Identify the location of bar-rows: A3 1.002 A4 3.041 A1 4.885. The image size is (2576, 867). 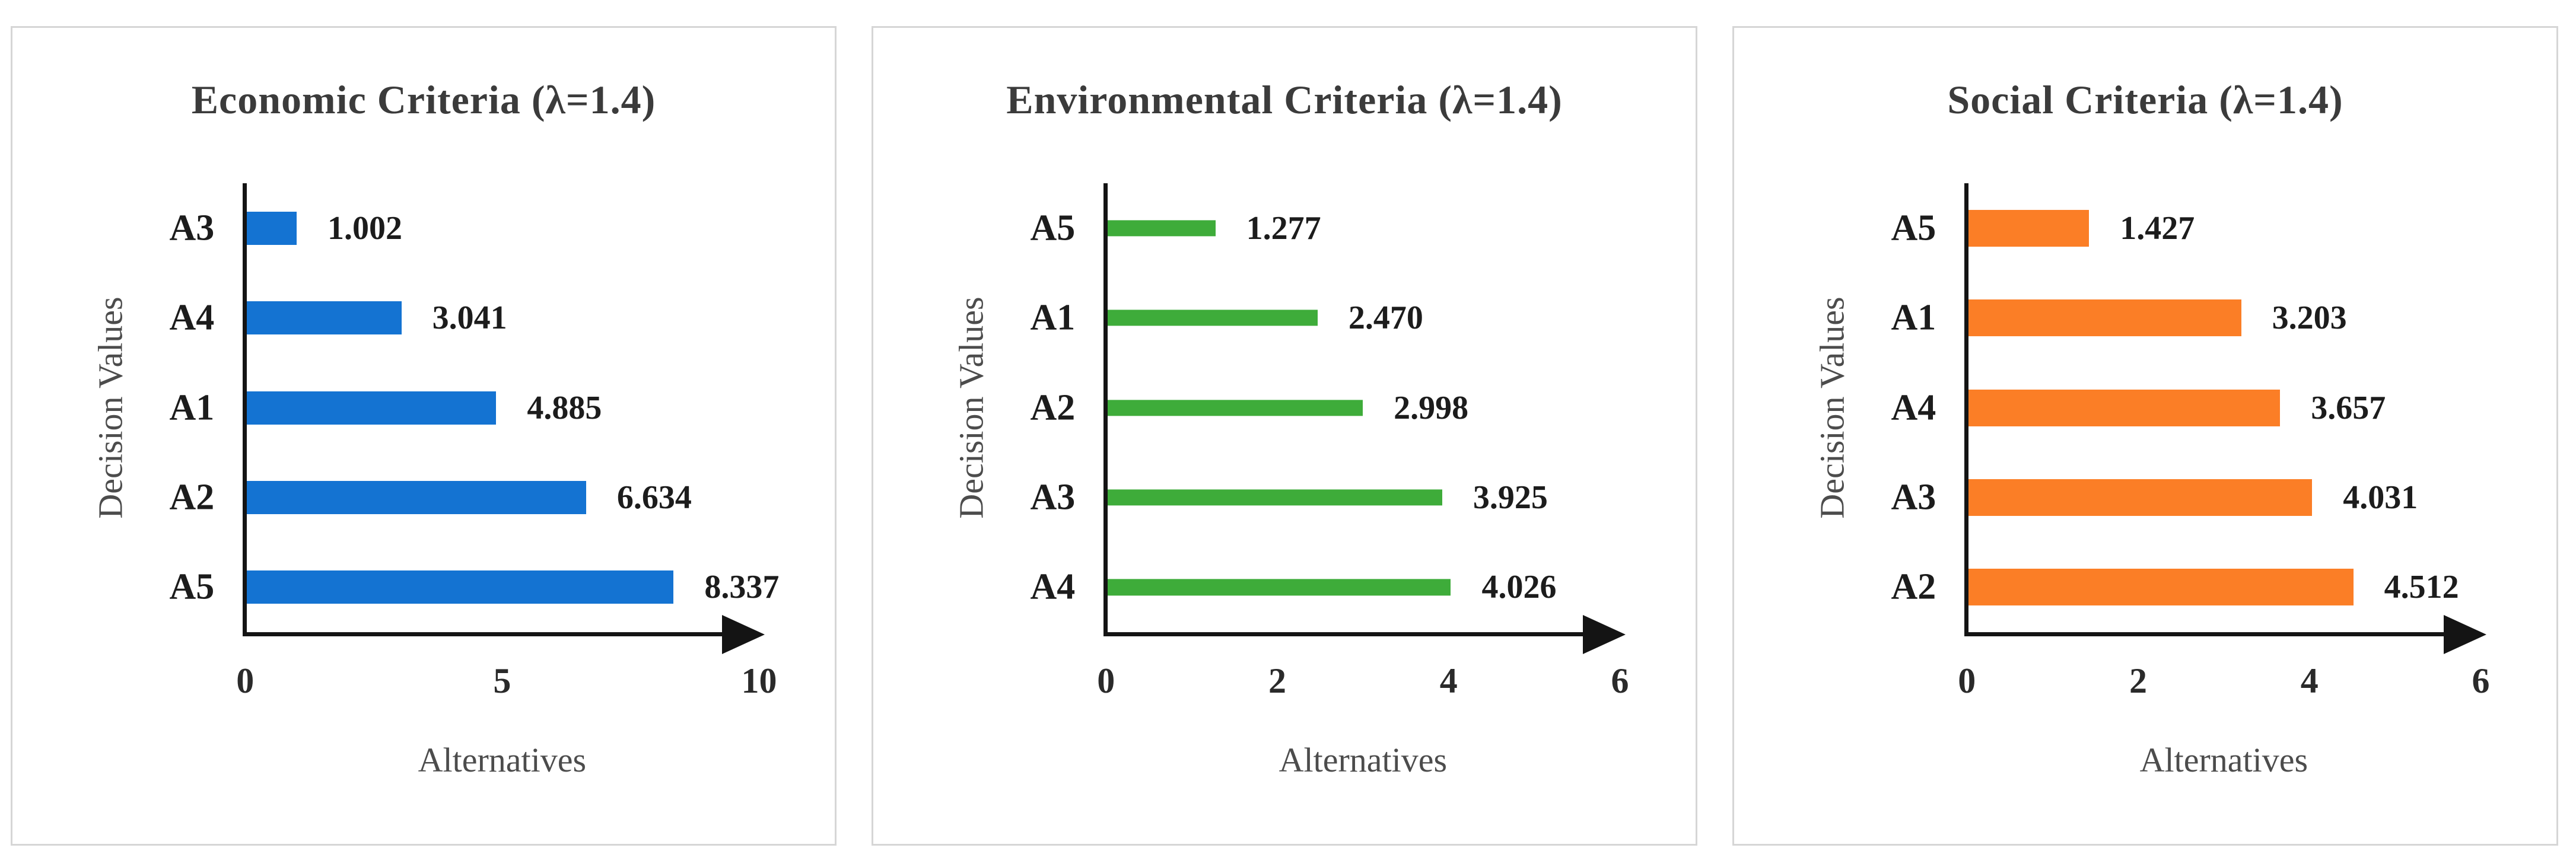
(474, 407).